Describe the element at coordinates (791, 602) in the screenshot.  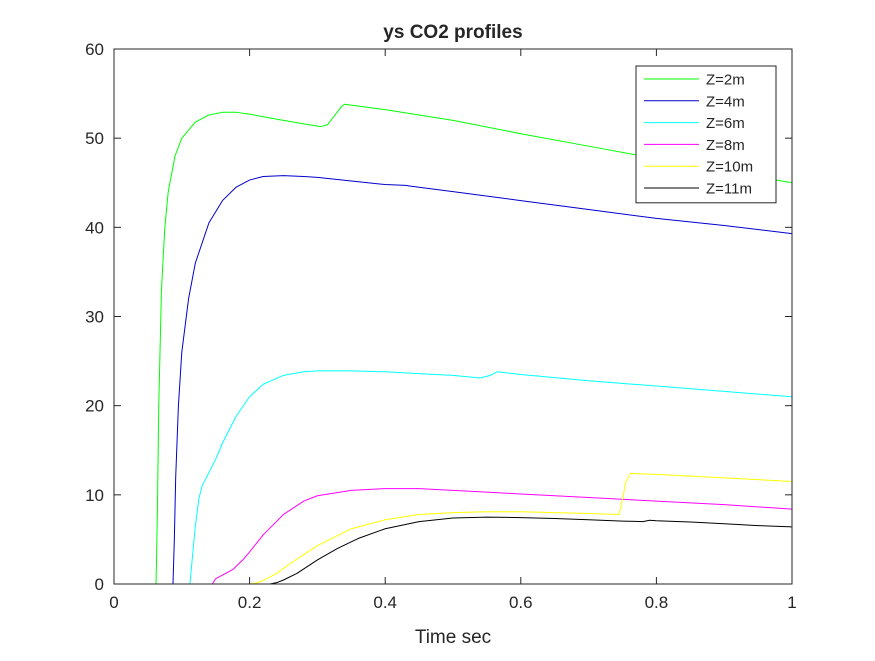
I see `x-tick-label: 1` at that location.